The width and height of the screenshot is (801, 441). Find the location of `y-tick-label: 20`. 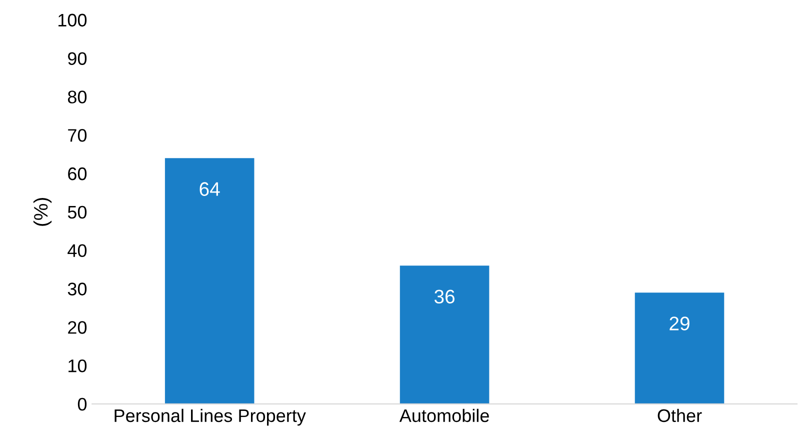

y-tick-label: 20 is located at coordinates (77, 327).